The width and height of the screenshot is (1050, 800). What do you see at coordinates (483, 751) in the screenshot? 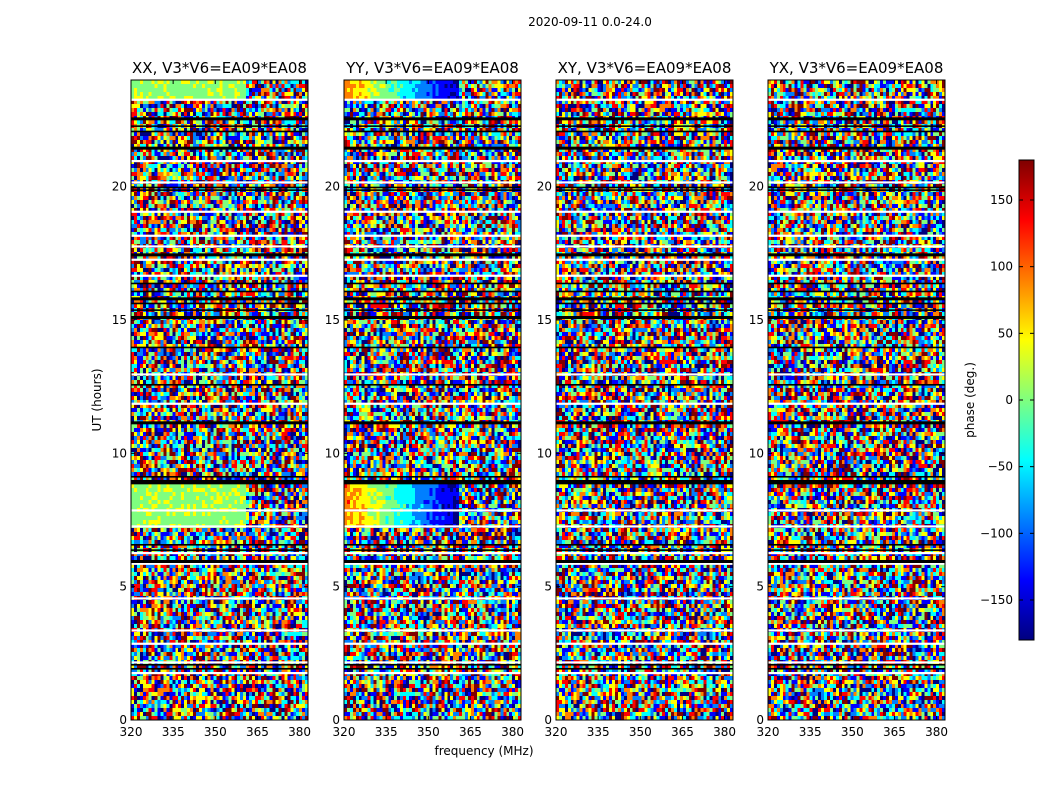
I see `x-axis-label: frequency (MHz)` at bounding box center [483, 751].